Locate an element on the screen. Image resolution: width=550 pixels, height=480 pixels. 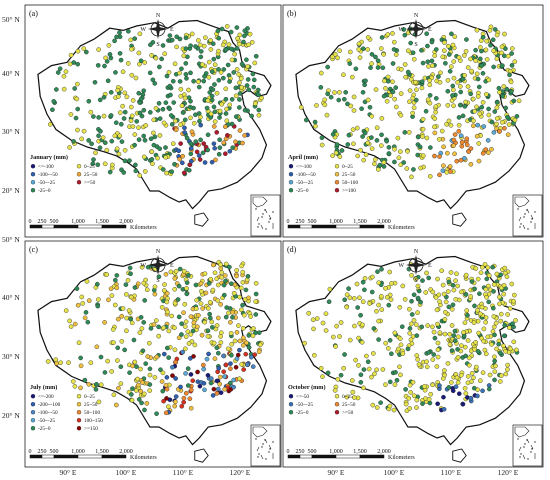
legend-label: <=-100 is located at coordinates (304, 167).